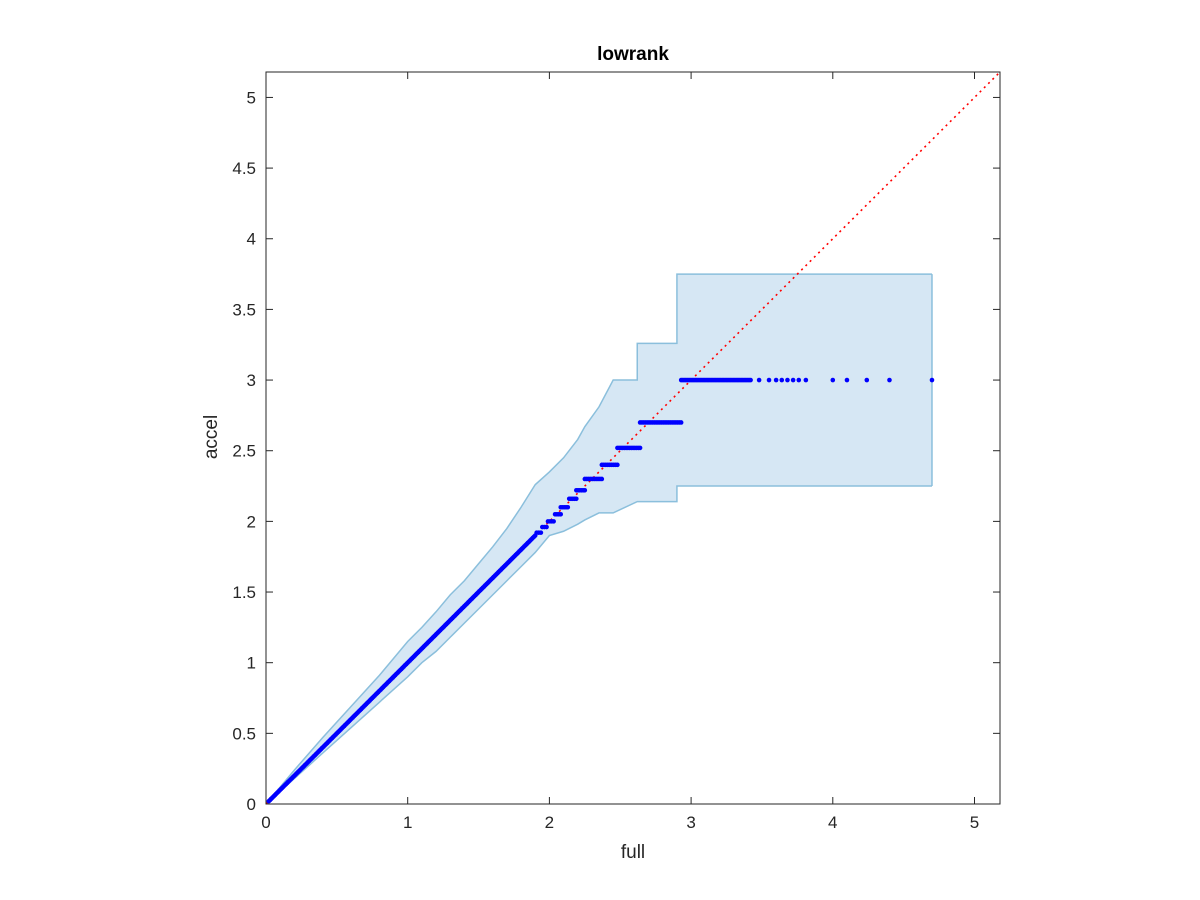 The width and height of the screenshot is (1200, 900). I want to click on x-tick-label: 5, so click(974, 822).